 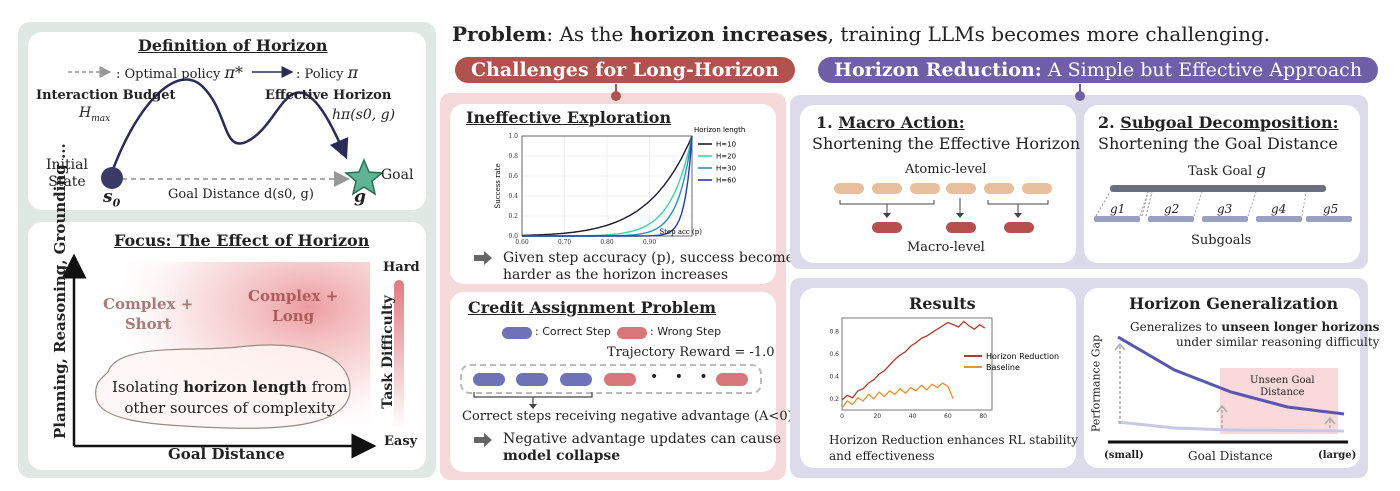 I want to click on generalization-chart, so click(x=1228, y=389).